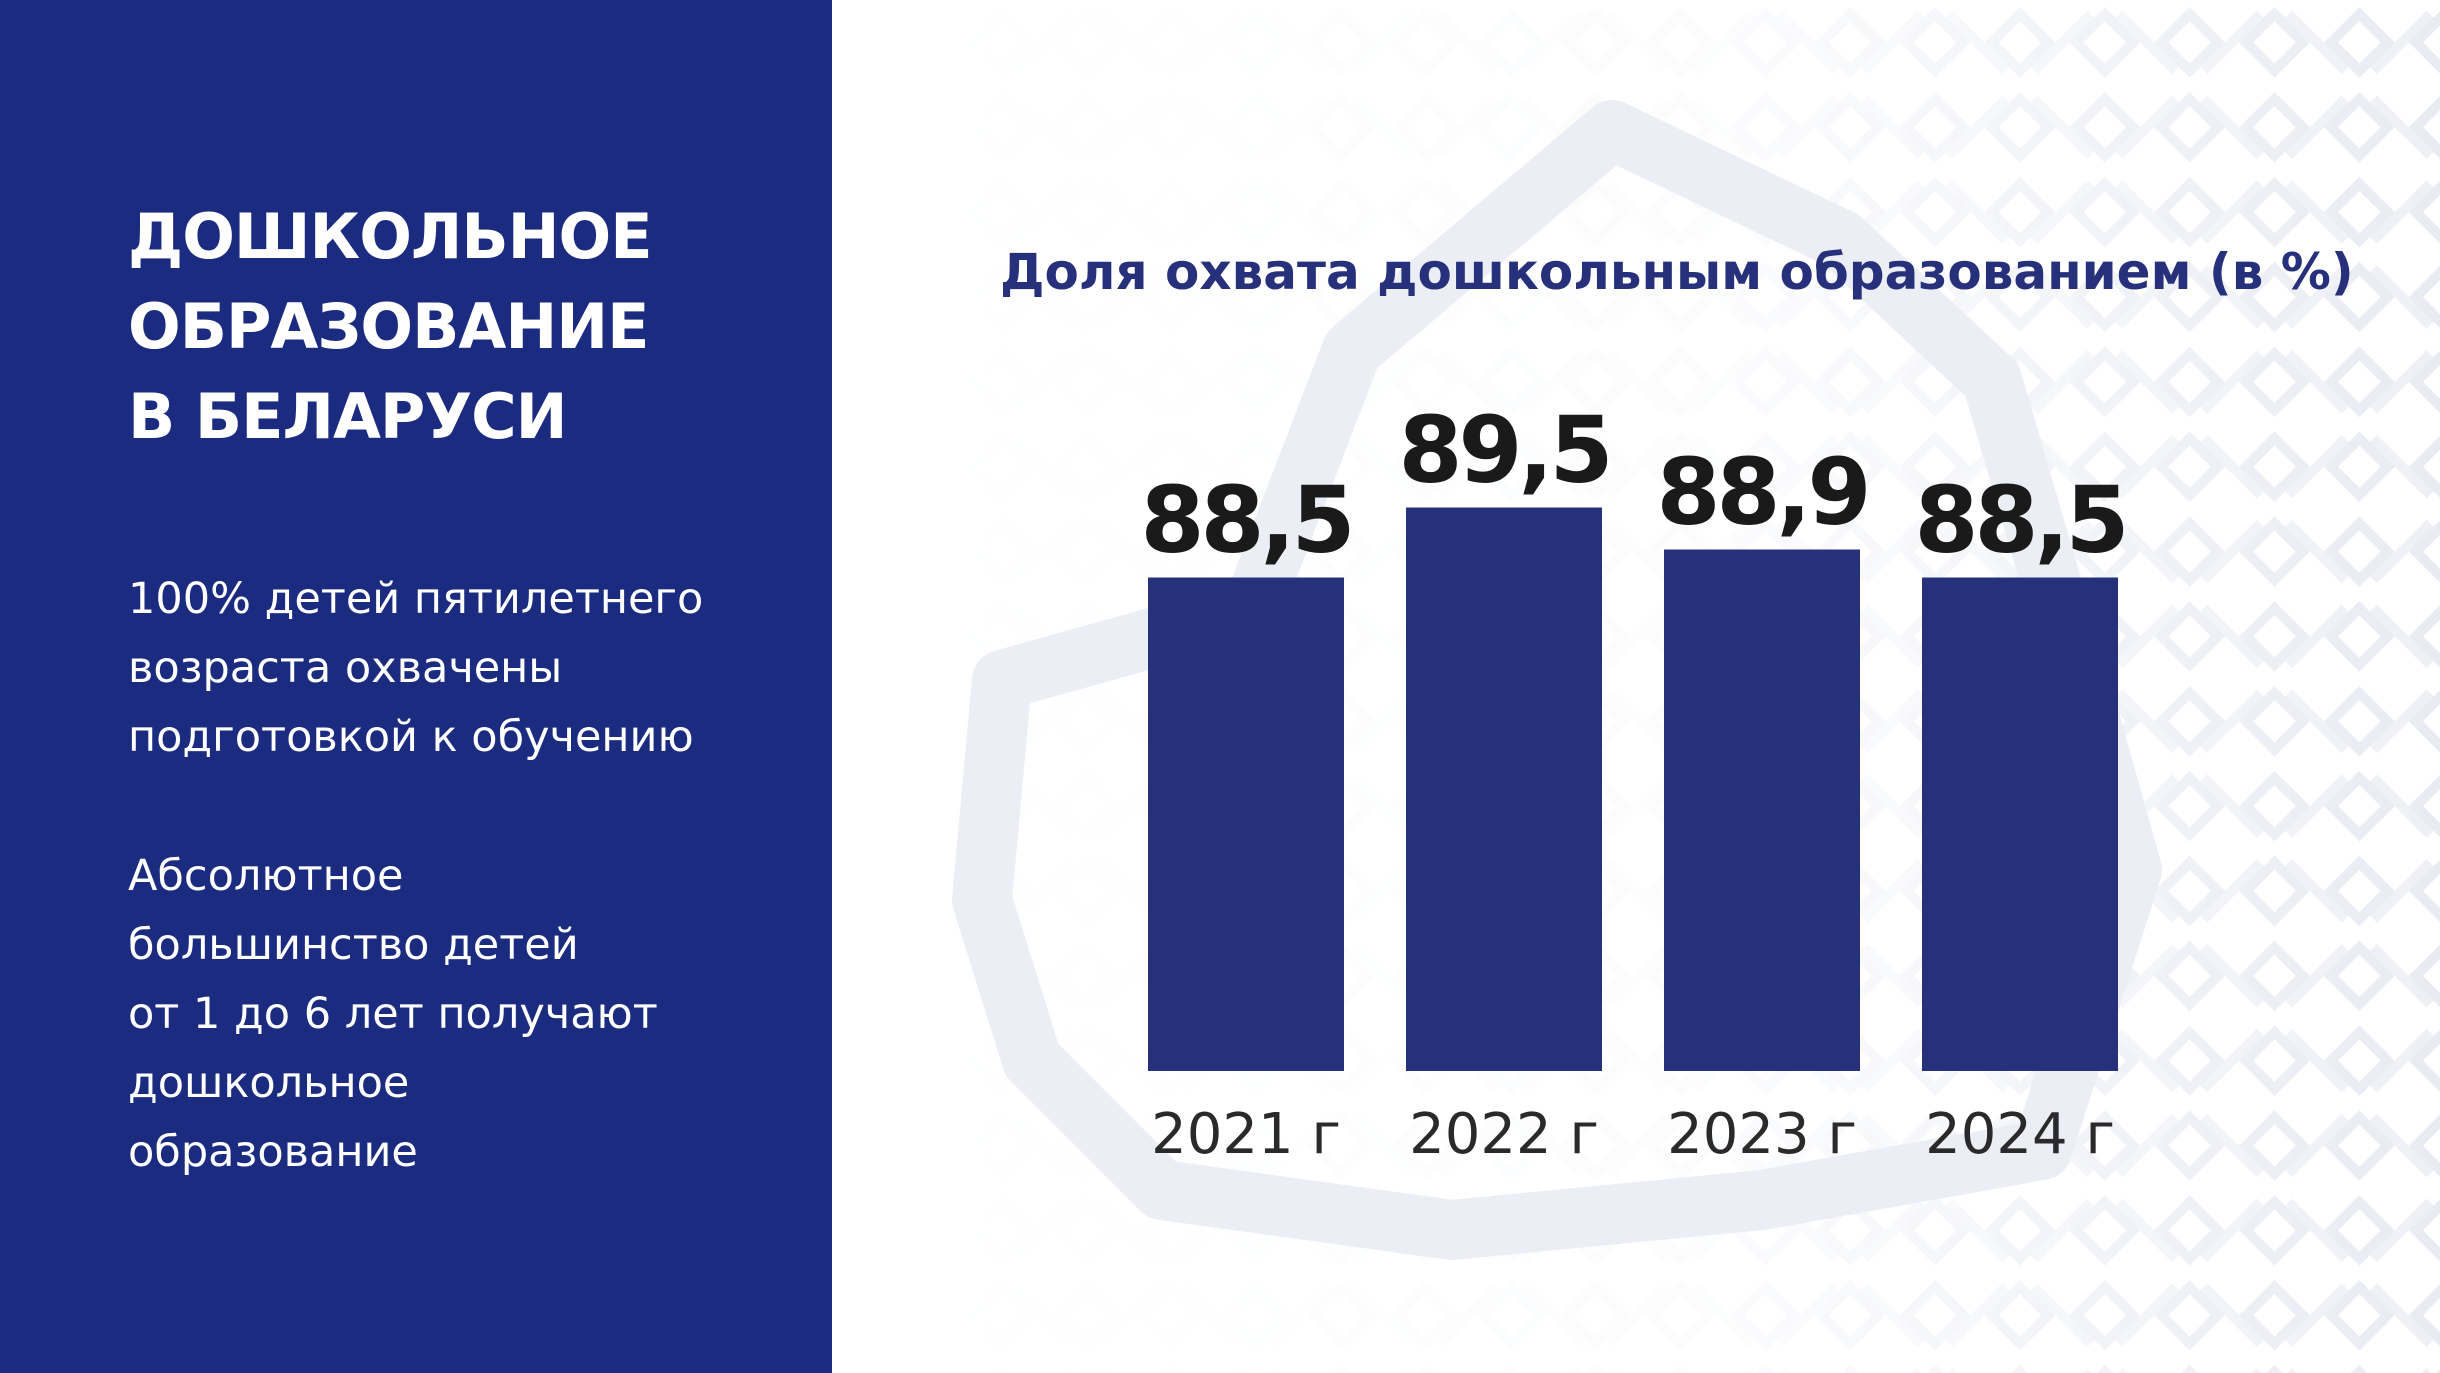 The height and width of the screenshot is (1373, 2440). I want to click on paragraph-line: возраста охвачены, so click(345, 668).